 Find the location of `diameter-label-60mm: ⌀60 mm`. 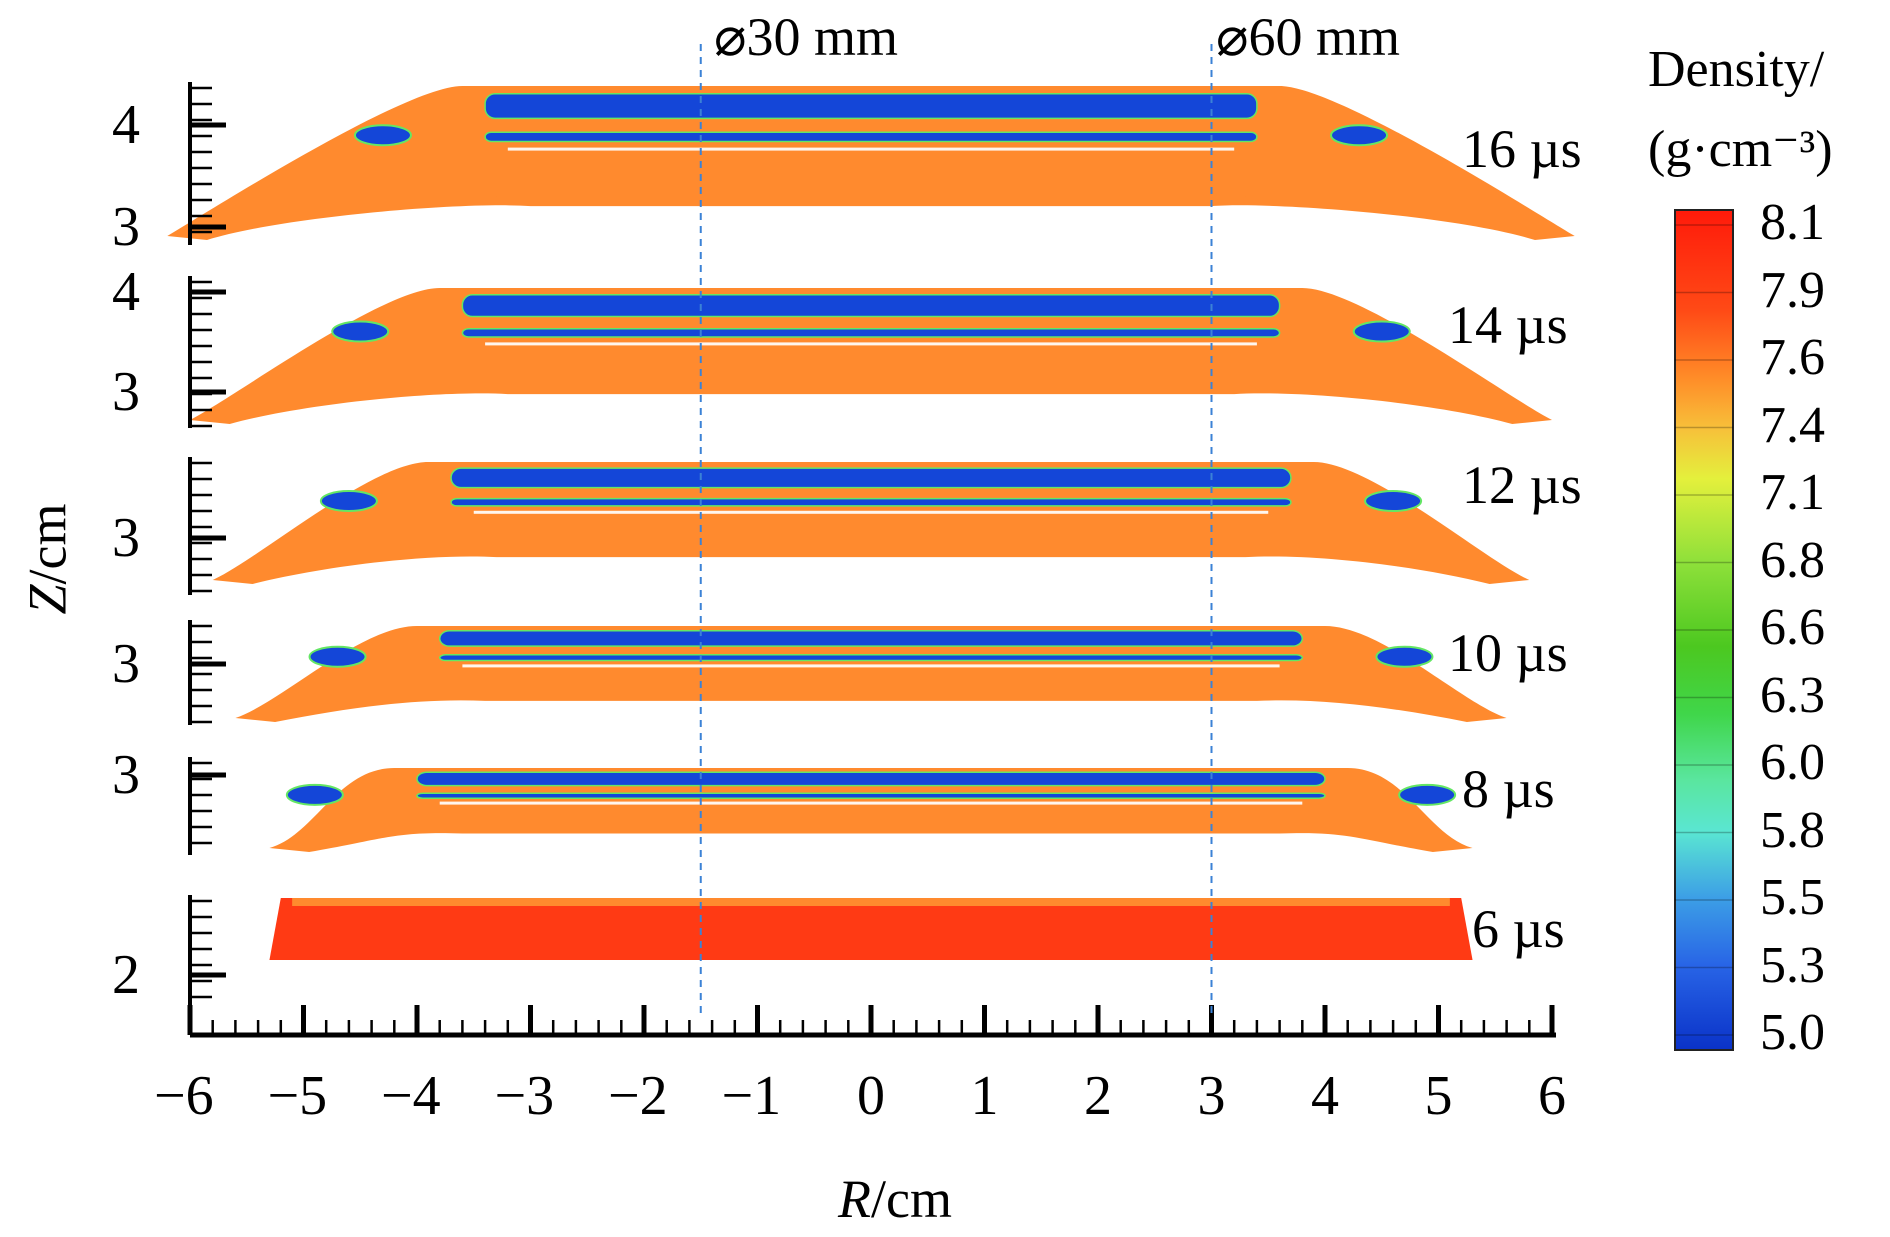

diameter-label-60mm: ⌀60 mm is located at coordinates (1308, 37).